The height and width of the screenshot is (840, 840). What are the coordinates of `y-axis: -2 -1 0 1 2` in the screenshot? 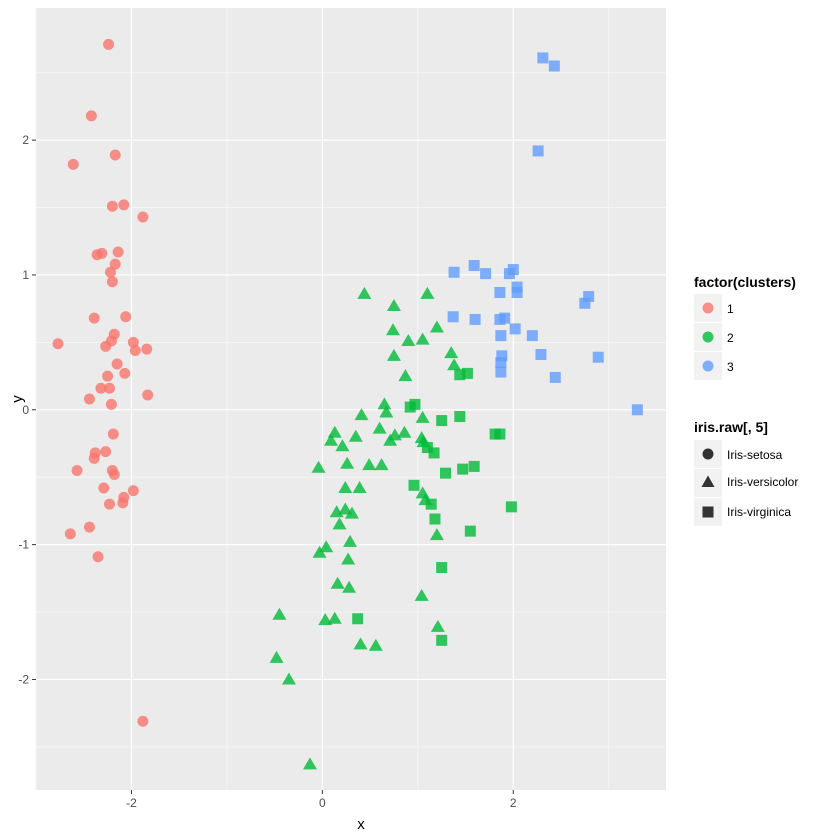 It's located at (27, 409).